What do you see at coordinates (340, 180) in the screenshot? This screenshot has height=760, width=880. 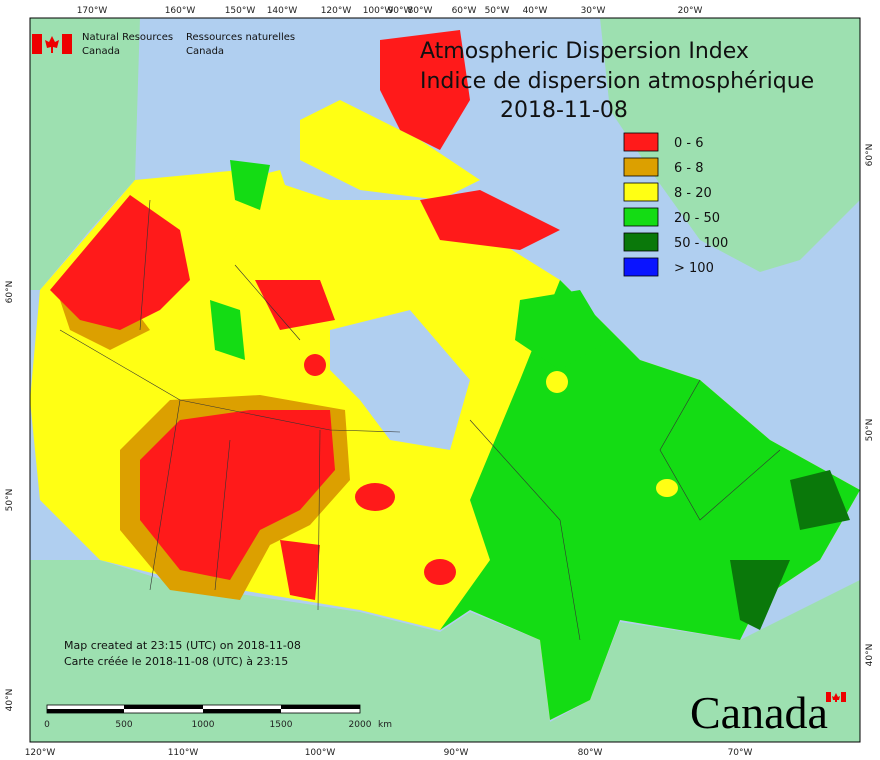 I see `arctic-islands` at bounding box center [340, 180].